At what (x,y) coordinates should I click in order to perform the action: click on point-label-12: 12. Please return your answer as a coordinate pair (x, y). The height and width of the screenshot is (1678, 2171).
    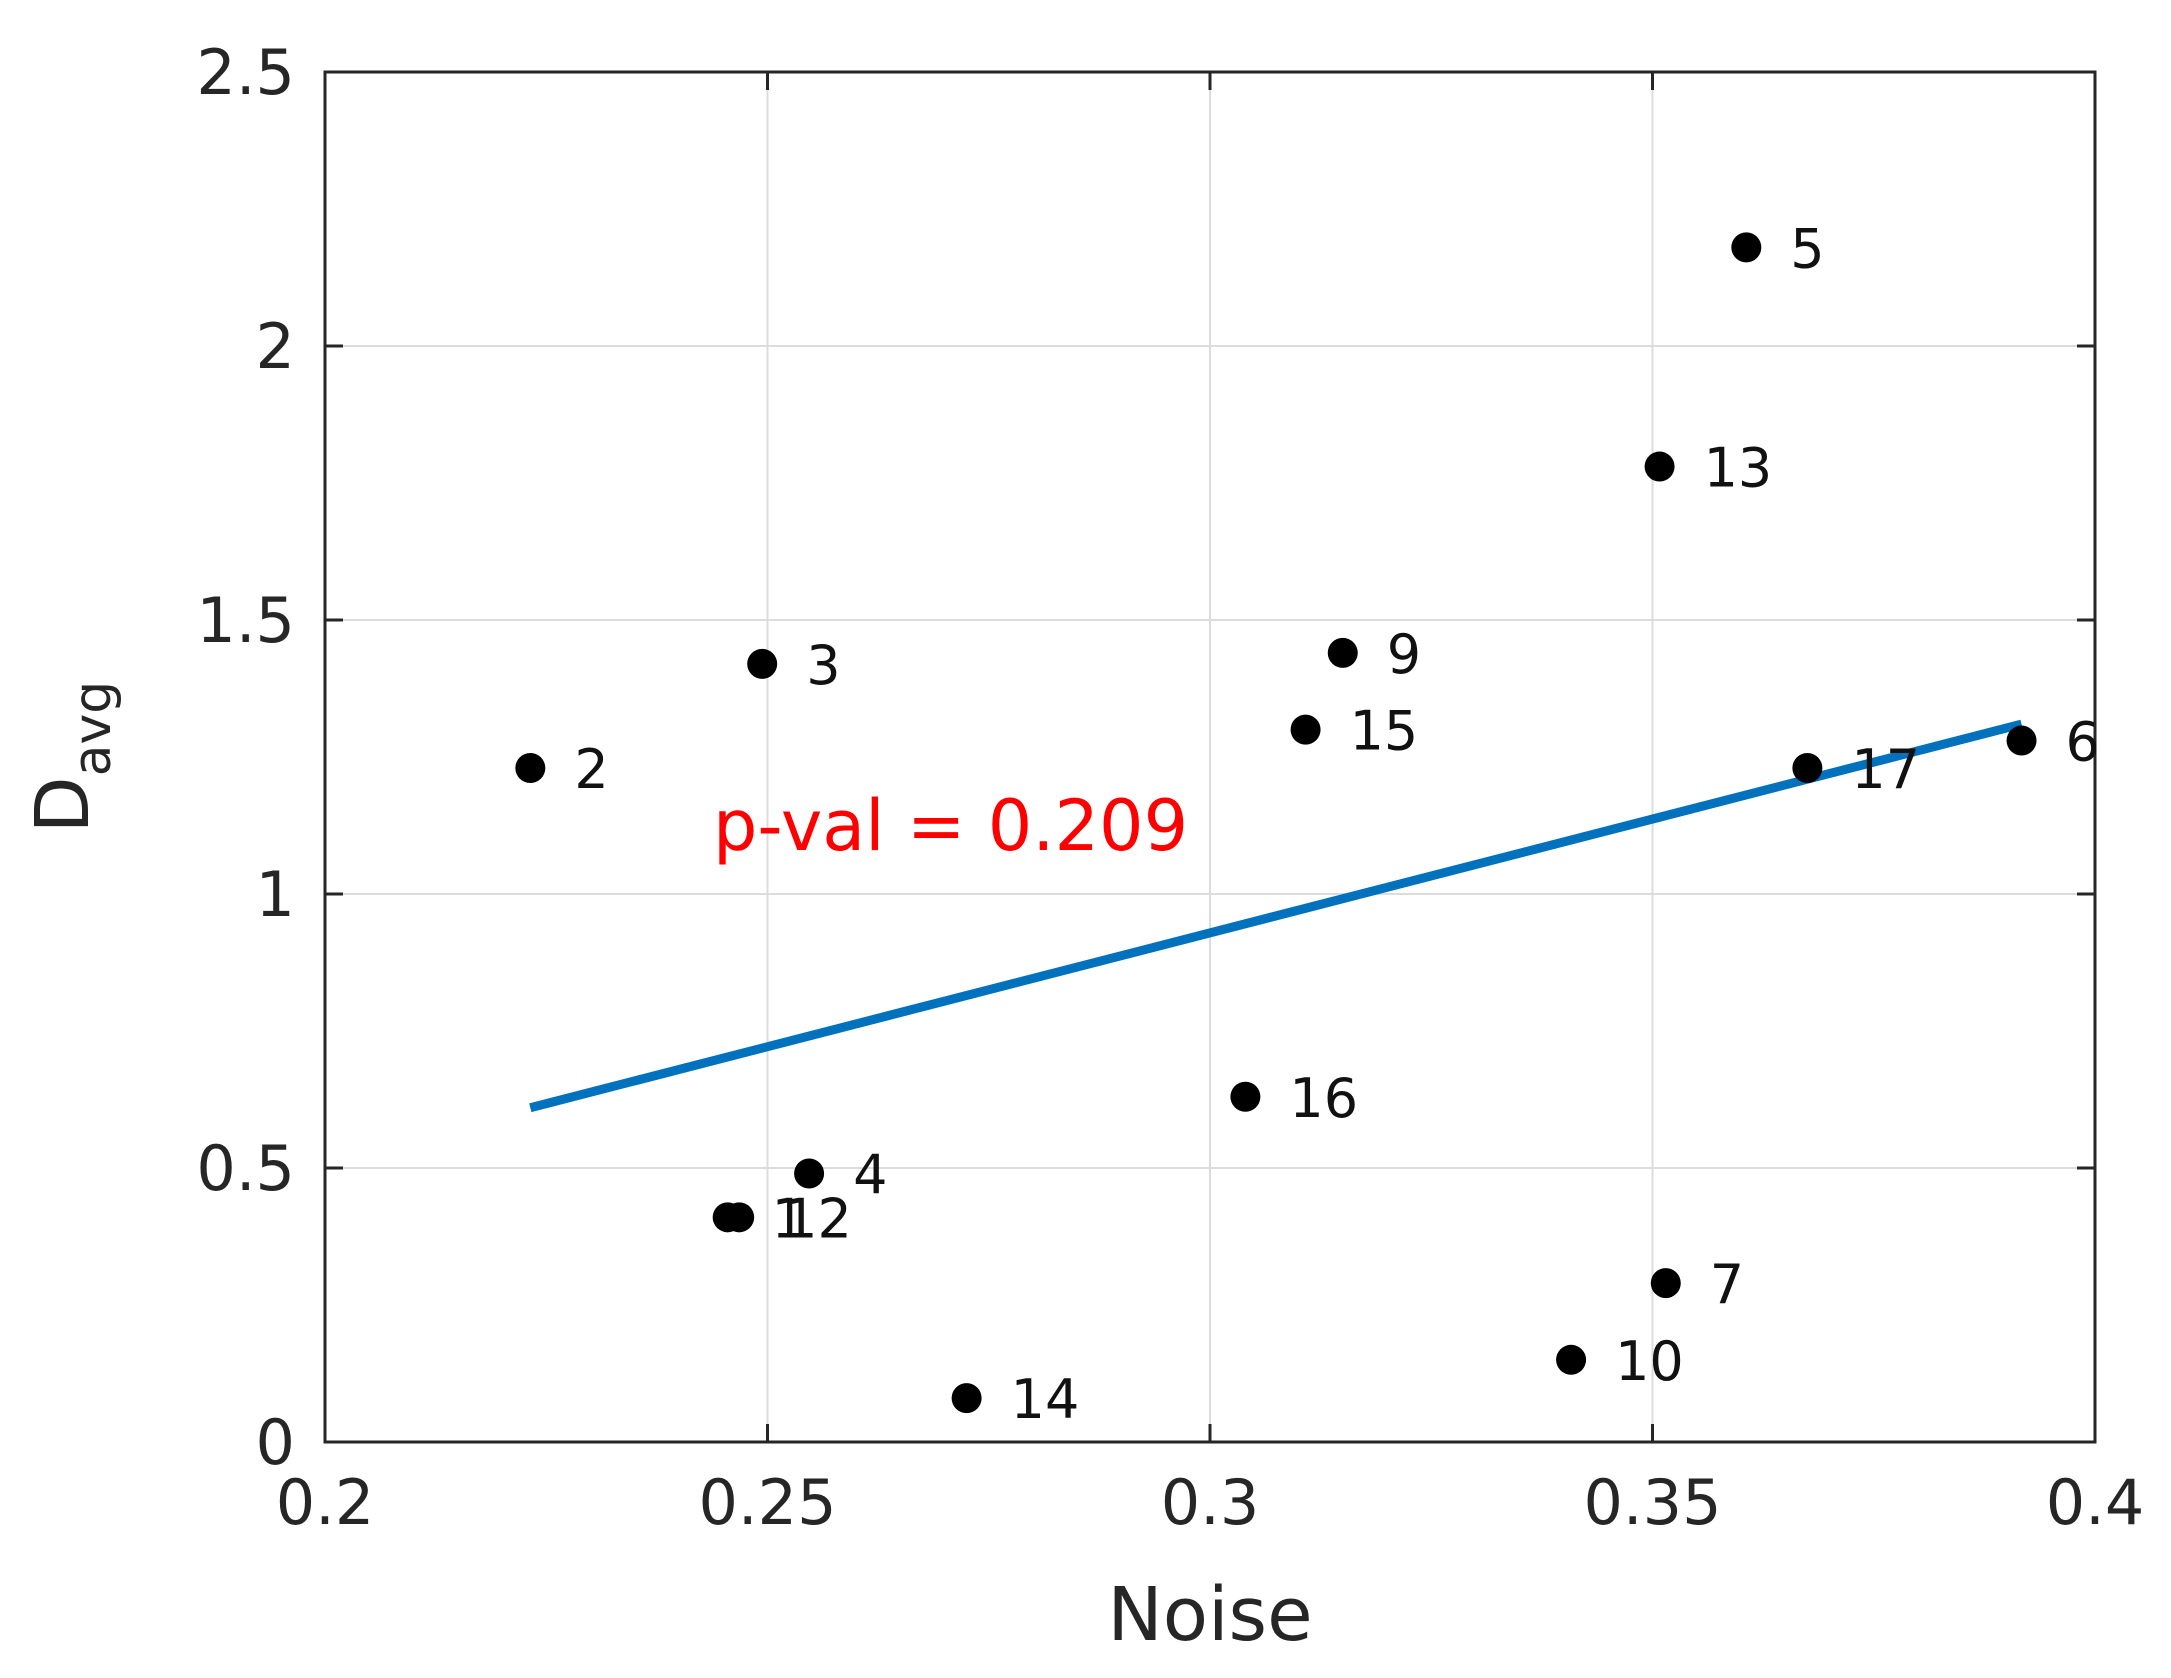
    Looking at the image, I should click on (817, 1218).